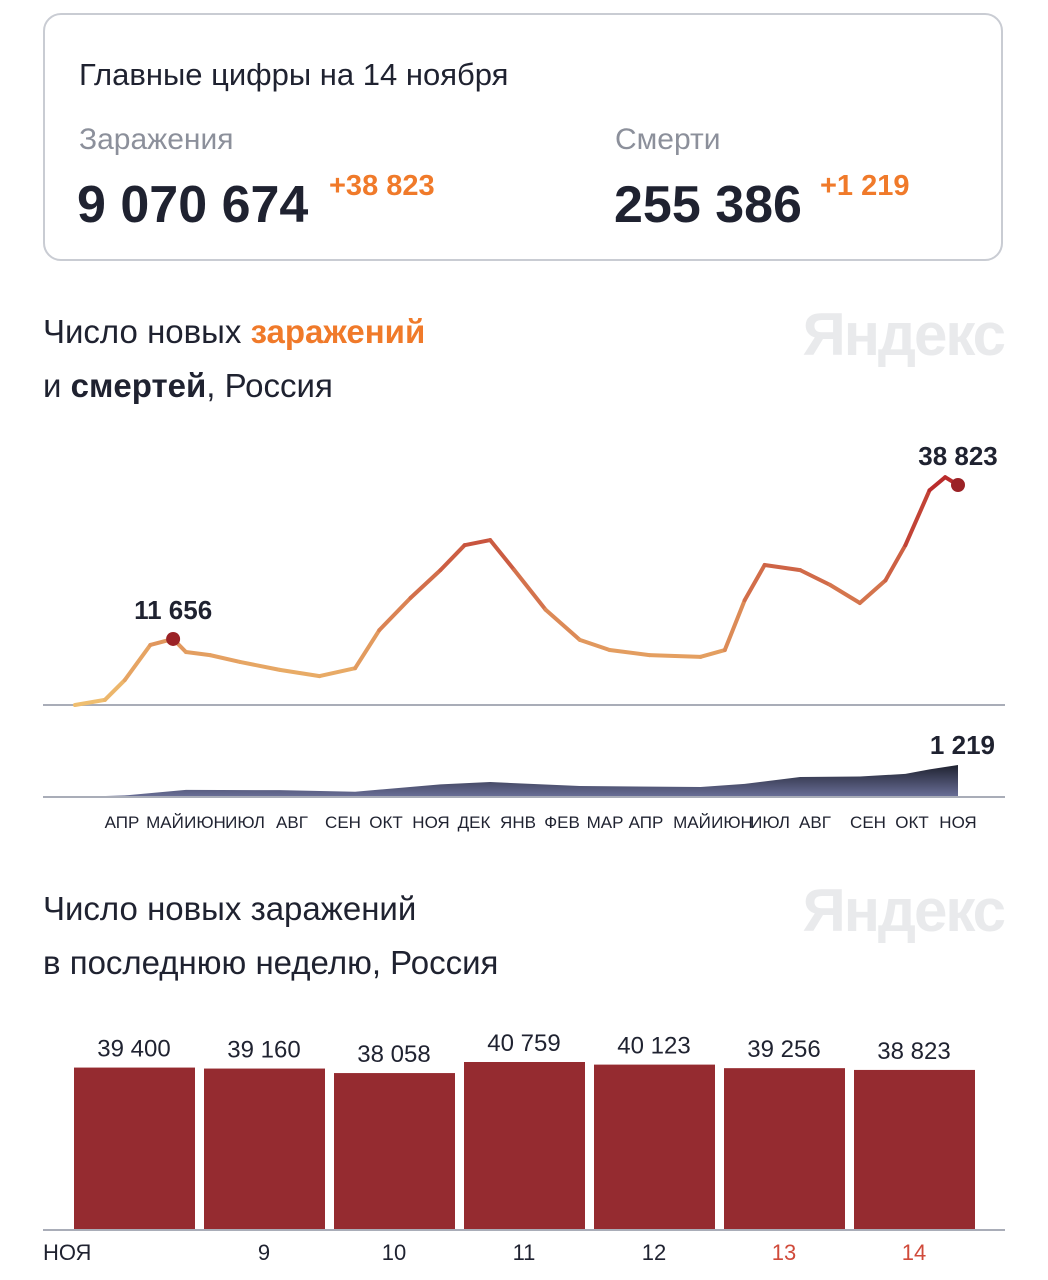 The width and height of the screenshot is (1048, 1280). I want to click on bar-value-label: 39 256, so click(783, 1049).